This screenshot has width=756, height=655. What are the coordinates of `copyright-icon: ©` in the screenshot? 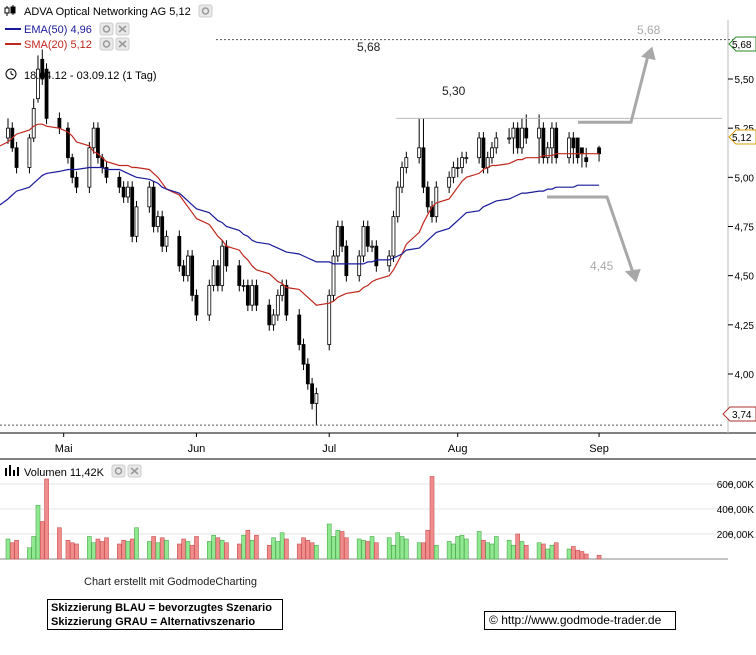 It's located at (493, 620).